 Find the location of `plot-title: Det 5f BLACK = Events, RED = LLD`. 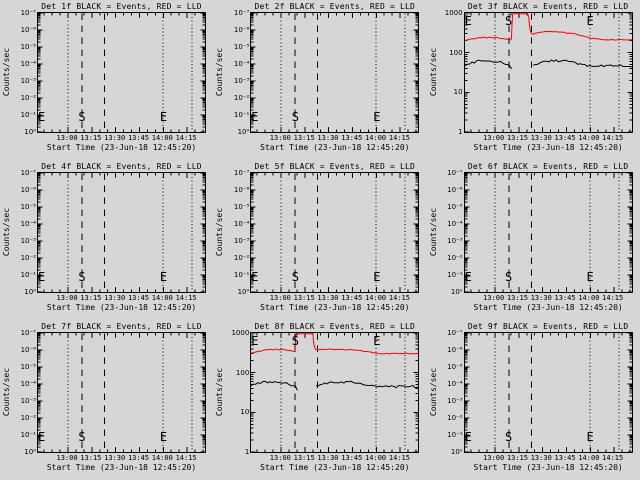

plot-title: Det 5f BLACK = Events, RED = LLD is located at coordinates (335, 166).